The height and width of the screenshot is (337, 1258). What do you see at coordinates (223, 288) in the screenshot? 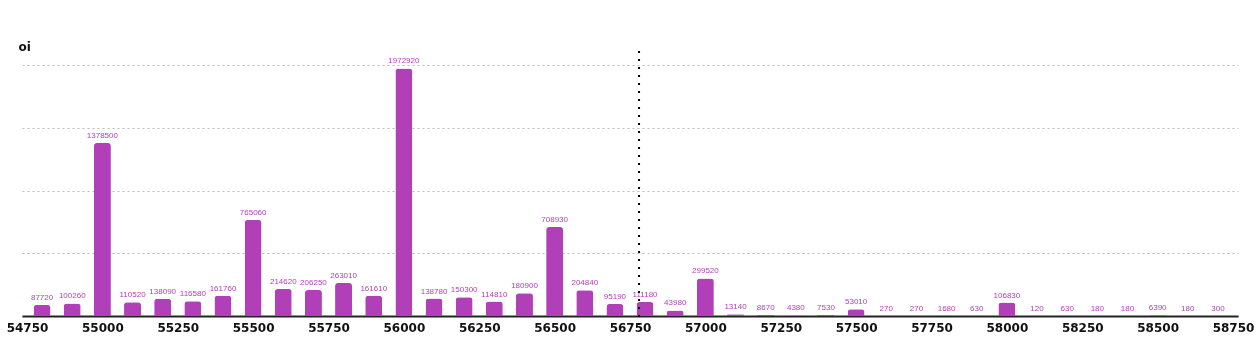
I see `data-label: 161760` at bounding box center [223, 288].